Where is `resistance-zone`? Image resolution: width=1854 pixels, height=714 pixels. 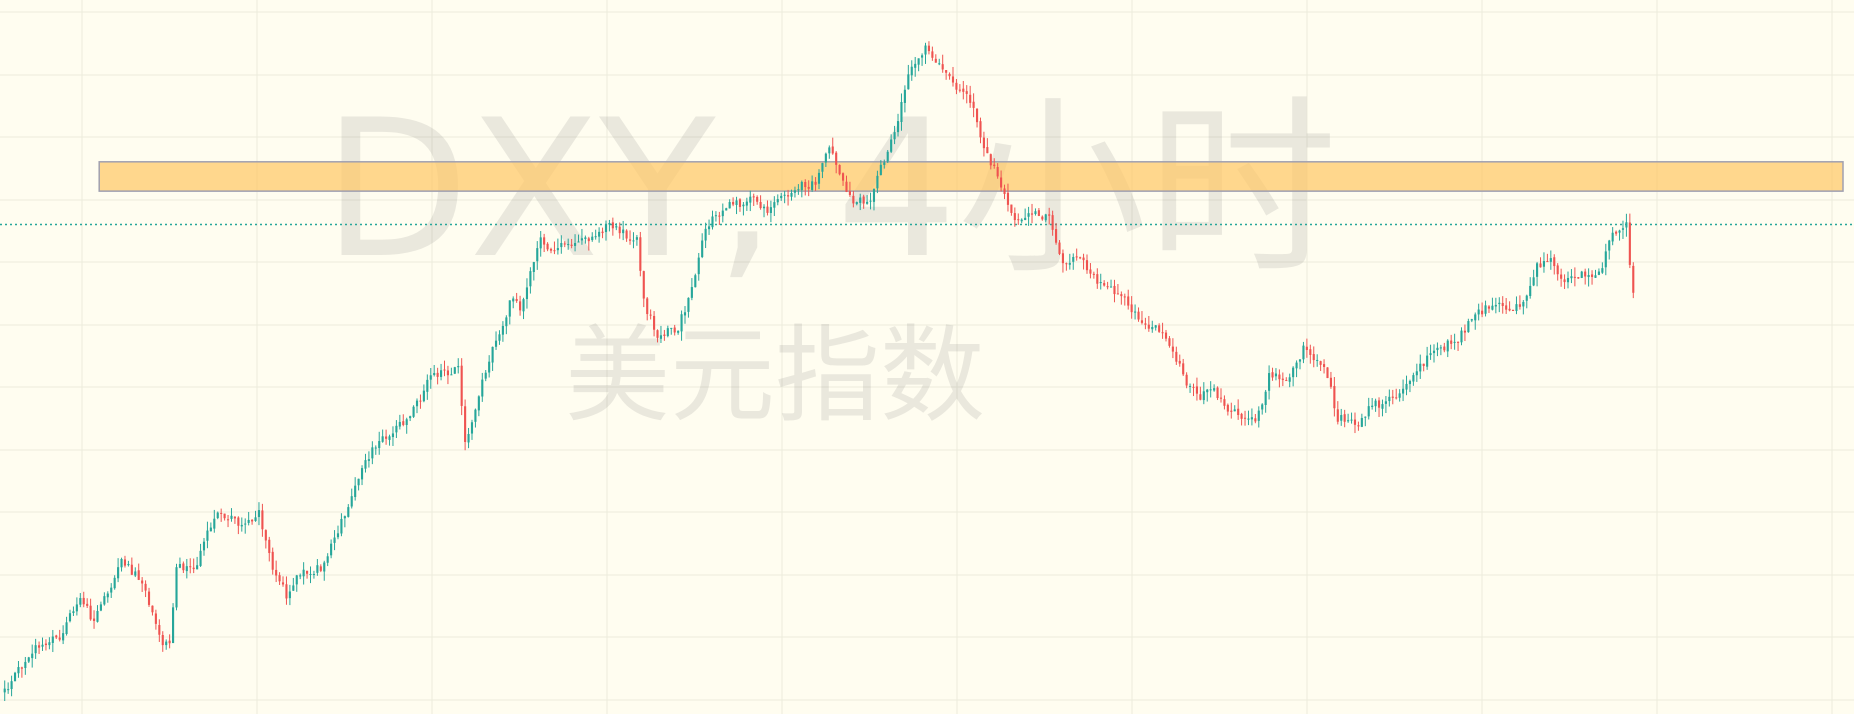 resistance-zone is located at coordinates (971, 176).